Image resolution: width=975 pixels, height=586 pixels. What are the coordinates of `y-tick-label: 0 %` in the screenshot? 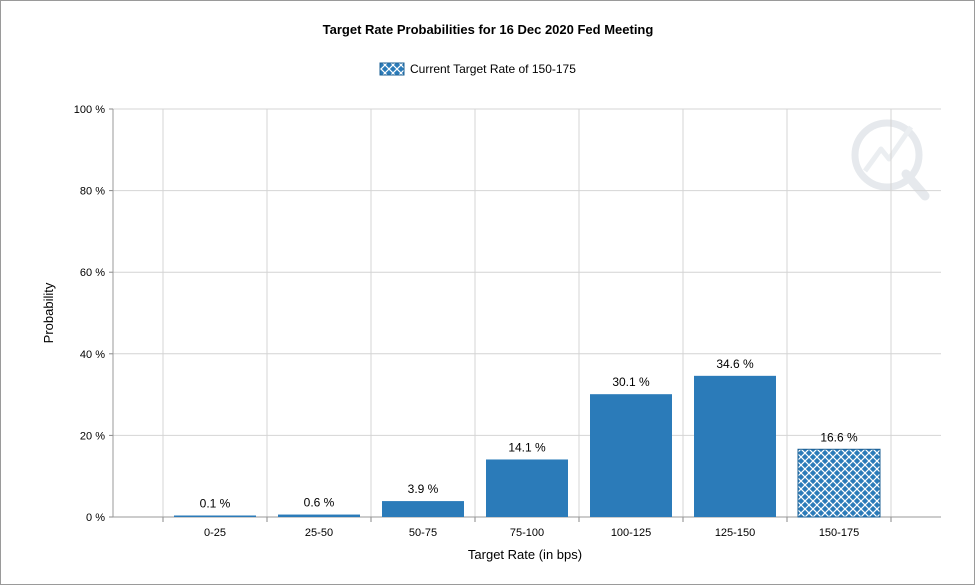 It's located at (95, 518).